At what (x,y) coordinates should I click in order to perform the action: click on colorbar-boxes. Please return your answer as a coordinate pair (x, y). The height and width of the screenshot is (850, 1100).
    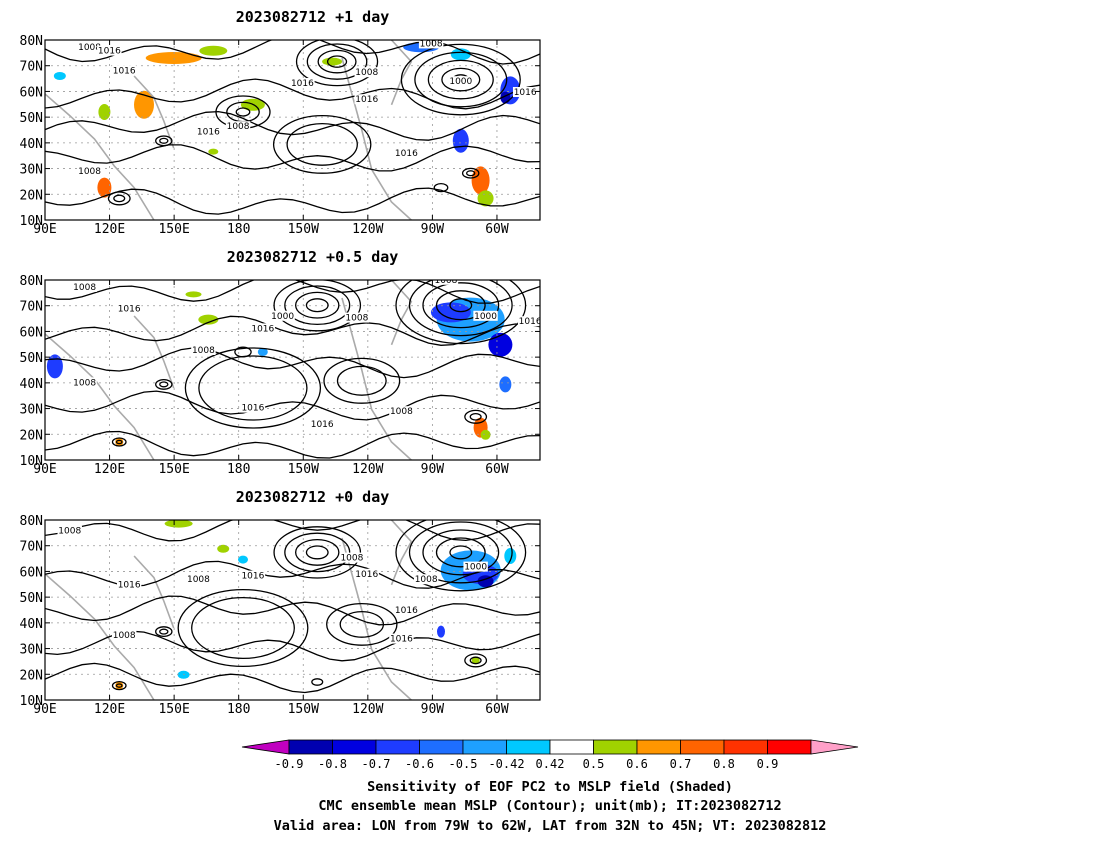
    Looking at the image, I should click on (550, 747).